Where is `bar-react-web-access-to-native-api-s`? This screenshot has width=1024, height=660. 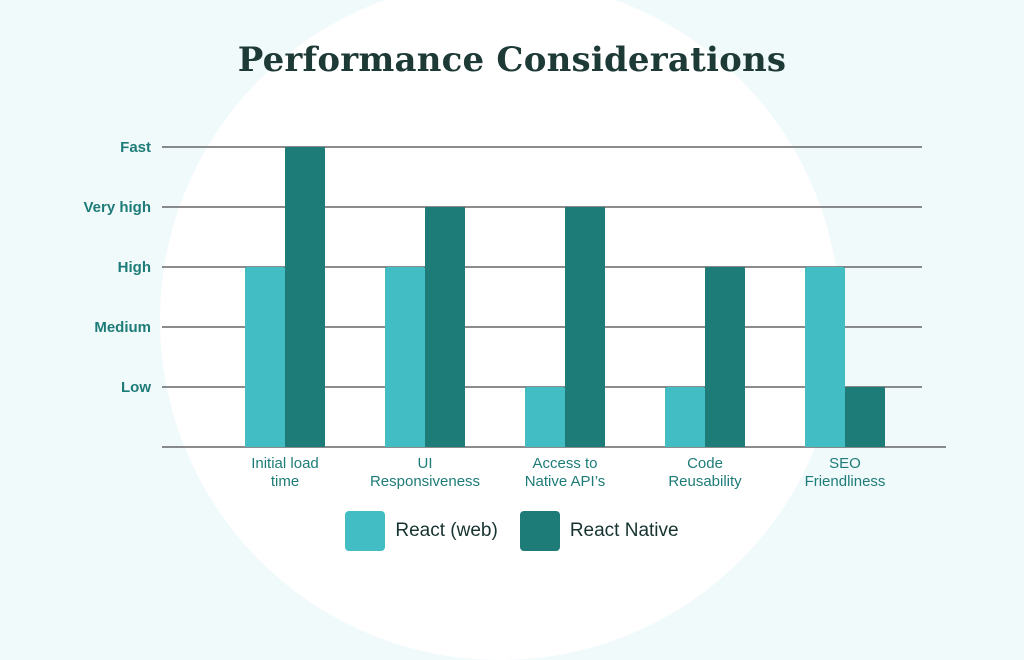
bar-react-web-access-to-native-api-s is located at coordinates (545, 417).